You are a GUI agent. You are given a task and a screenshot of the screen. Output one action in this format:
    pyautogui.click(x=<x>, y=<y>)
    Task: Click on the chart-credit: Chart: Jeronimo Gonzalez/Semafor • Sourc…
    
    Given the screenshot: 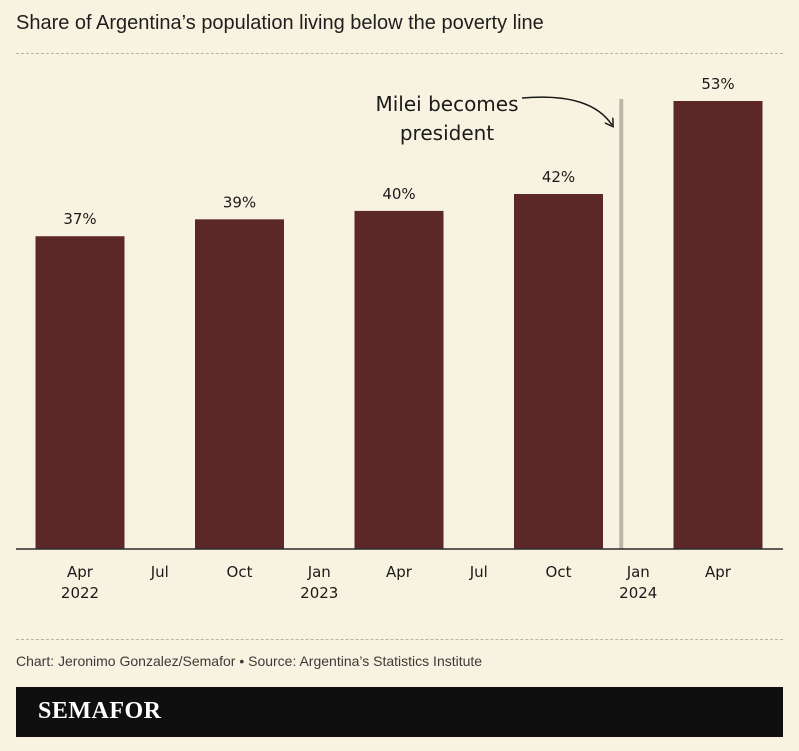 What is the action you would take?
    pyautogui.click(x=249, y=661)
    